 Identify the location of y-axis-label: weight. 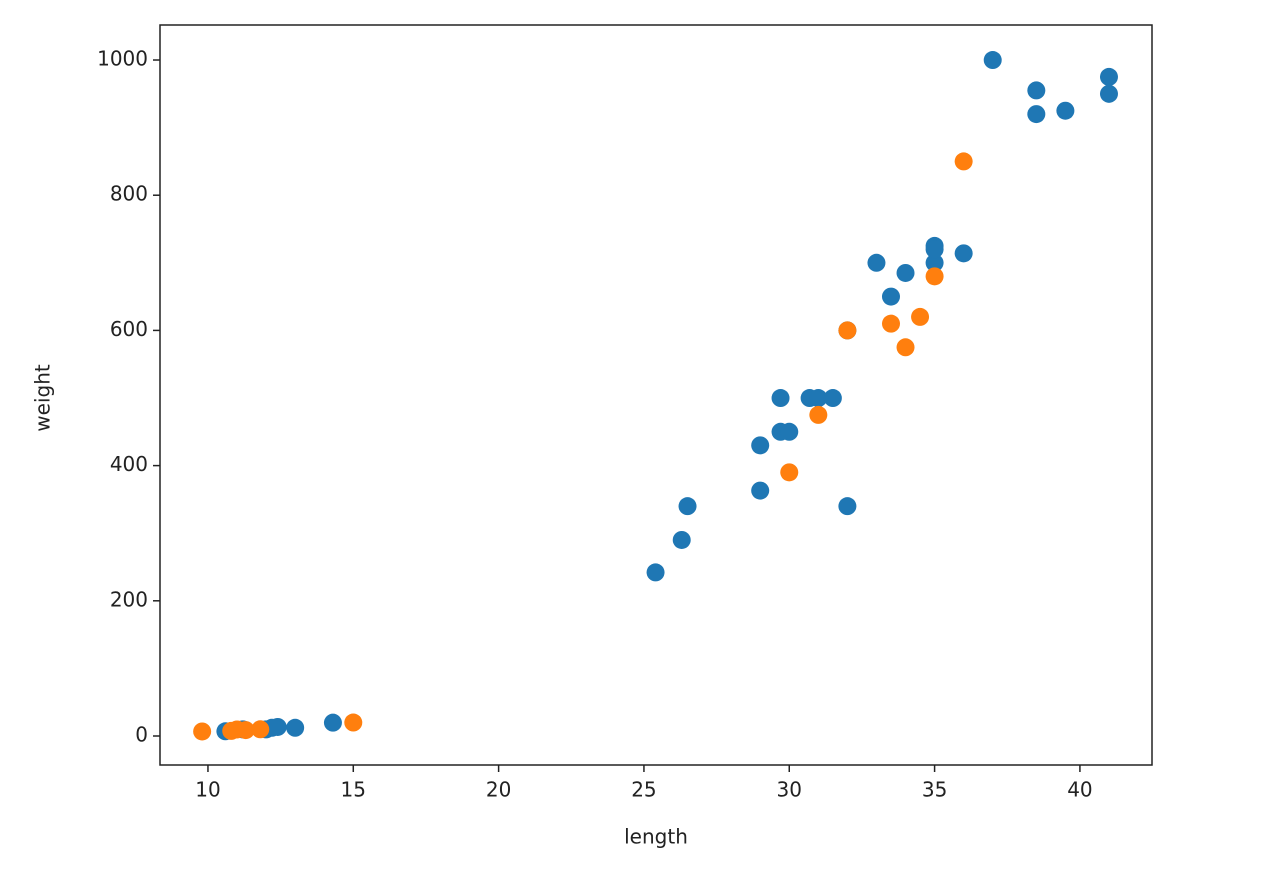
(43, 398).